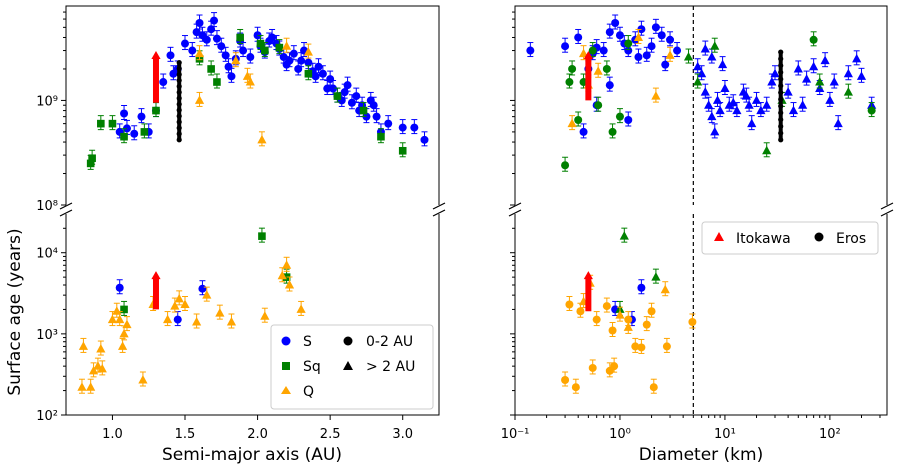 The height and width of the screenshot is (474, 898). Describe the element at coordinates (257, 434) in the screenshot. I see `left-x-tick-label-2: 2.0` at that location.